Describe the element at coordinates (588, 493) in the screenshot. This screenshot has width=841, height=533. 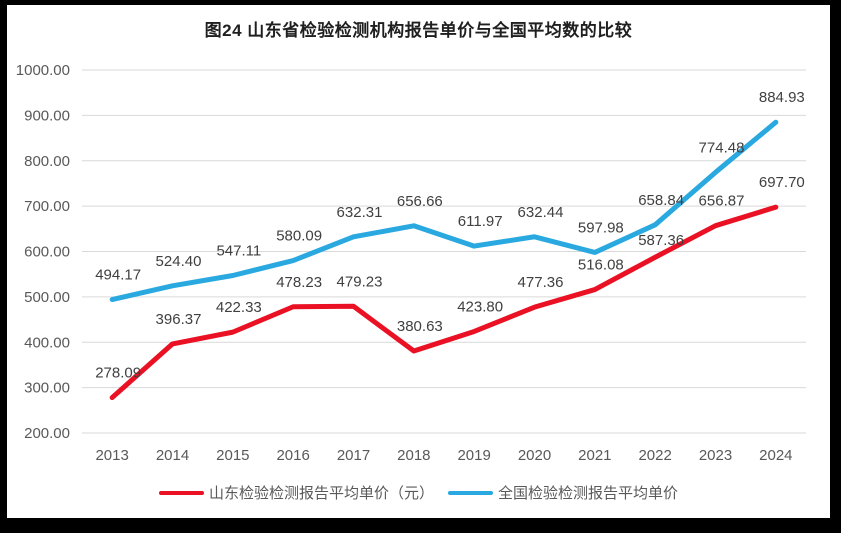
I see `legend-label-national: 全国检验检测报告平均单价` at that location.